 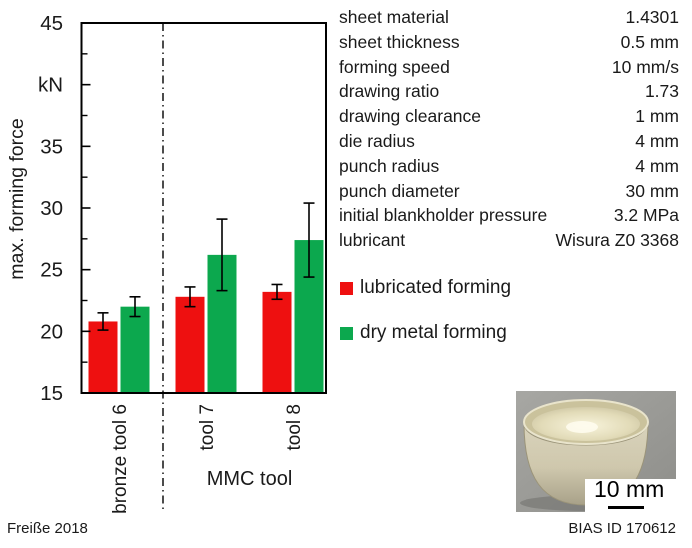 What do you see at coordinates (394, 17) in the screenshot?
I see `param-label: sheet material` at bounding box center [394, 17].